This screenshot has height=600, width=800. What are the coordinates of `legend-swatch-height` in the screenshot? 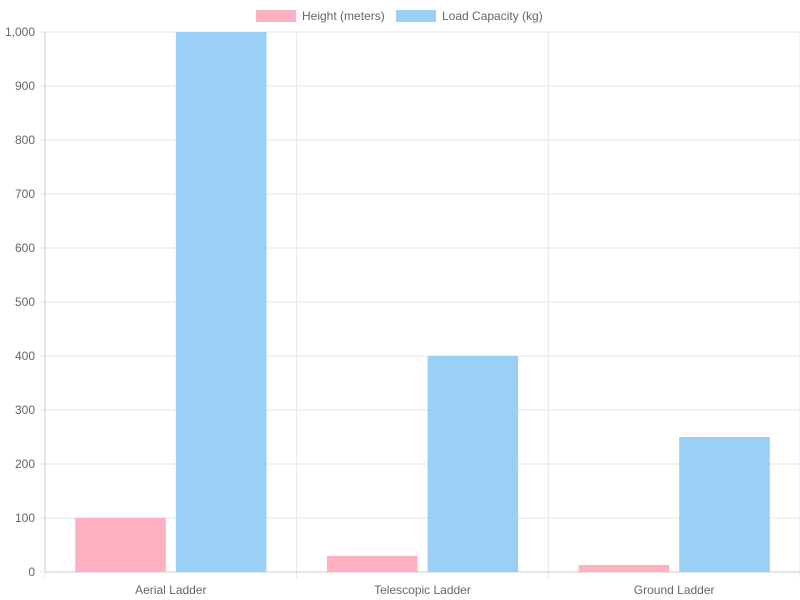 It's located at (276, 16).